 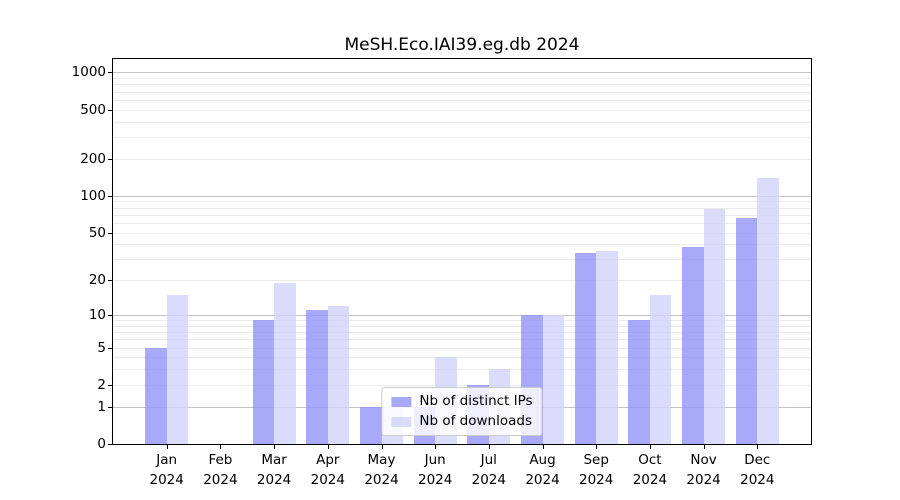 I want to click on y-tick-label: 10, so click(x=97, y=315).